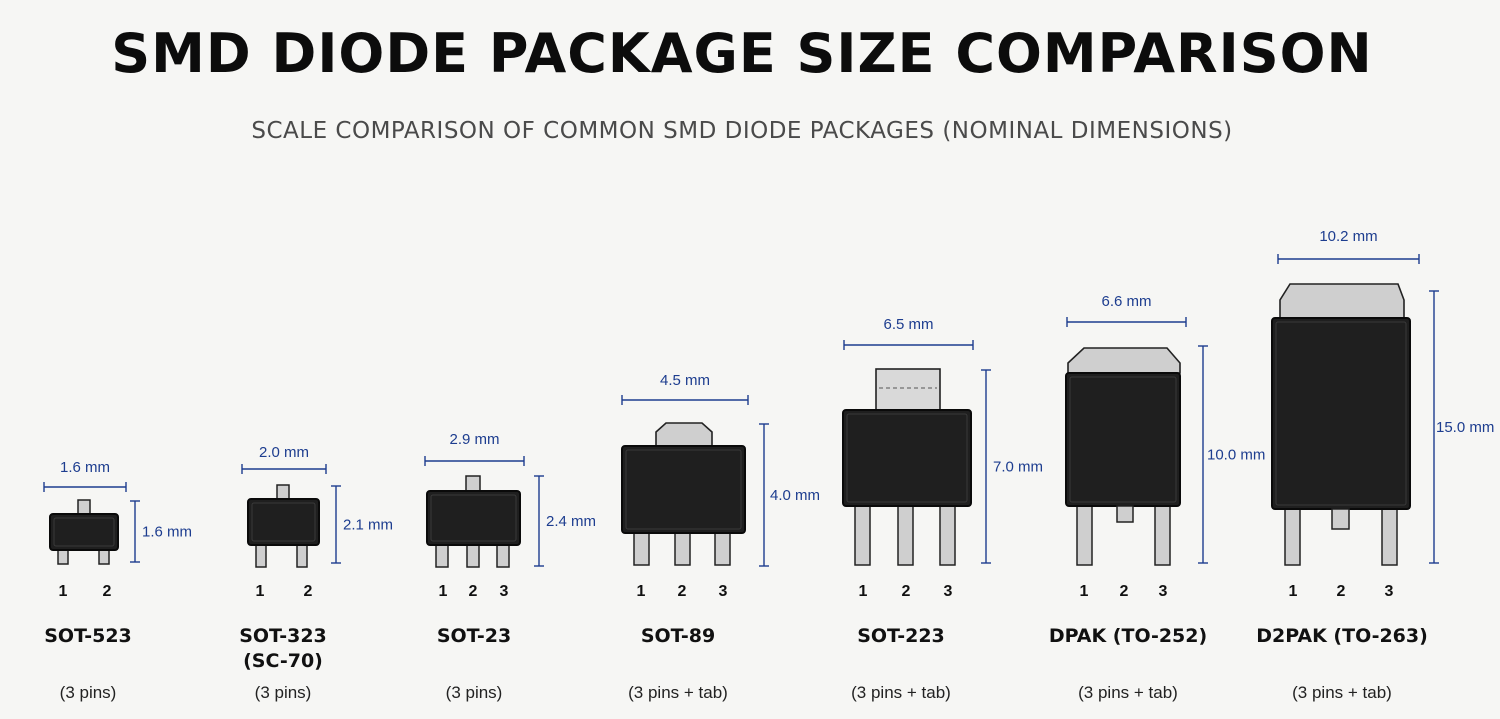 This screenshot has height=719, width=1500. What do you see at coordinates (1128, 636) in the screenshot?
I see `package-name: DPAK (TO-252)` at bounding box center [1128, 636].